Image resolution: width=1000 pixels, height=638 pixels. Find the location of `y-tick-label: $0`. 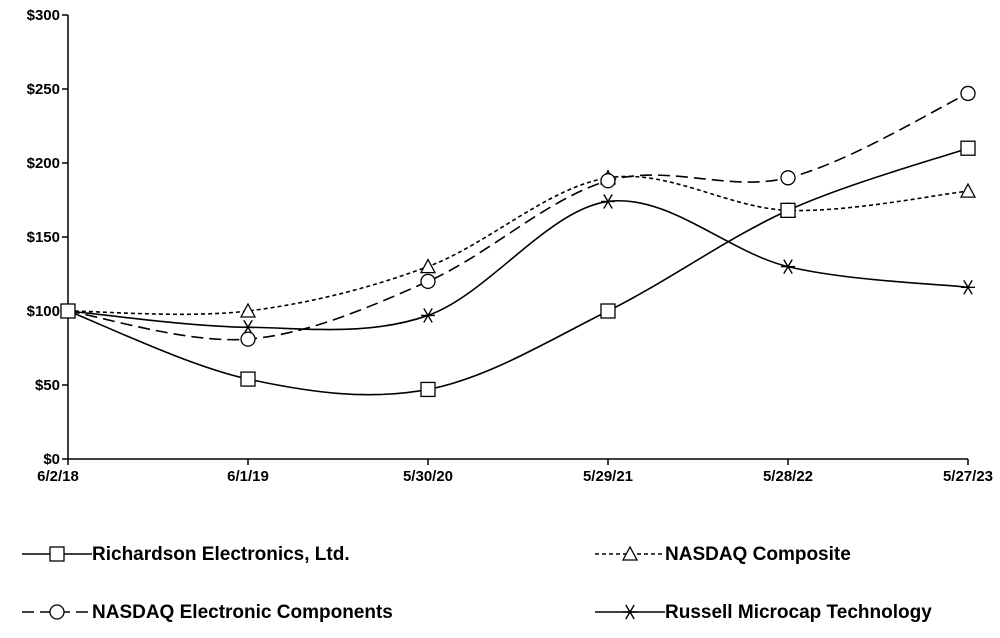

y-tick-label: $0 is located at coordinates (51, 459).